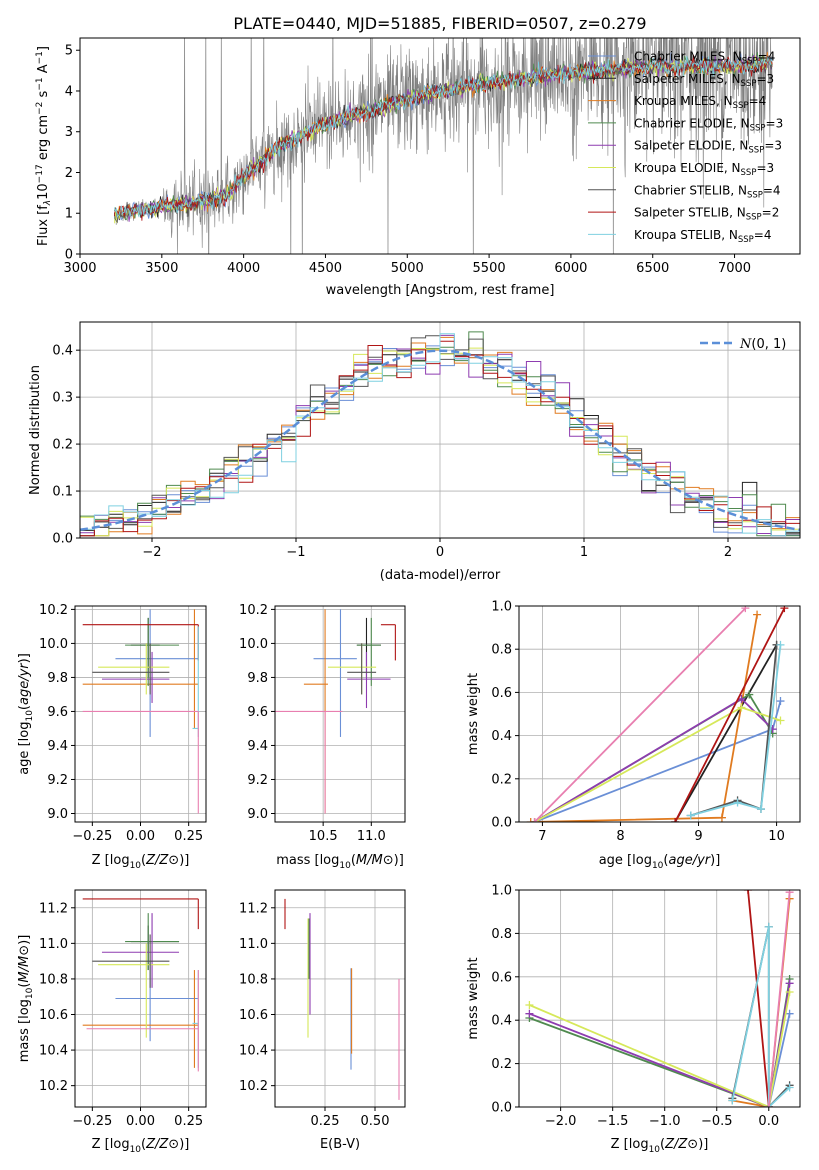  I want to click on legend-label: Salpeter ELODIE, NSSP=3, so click(708, 147).